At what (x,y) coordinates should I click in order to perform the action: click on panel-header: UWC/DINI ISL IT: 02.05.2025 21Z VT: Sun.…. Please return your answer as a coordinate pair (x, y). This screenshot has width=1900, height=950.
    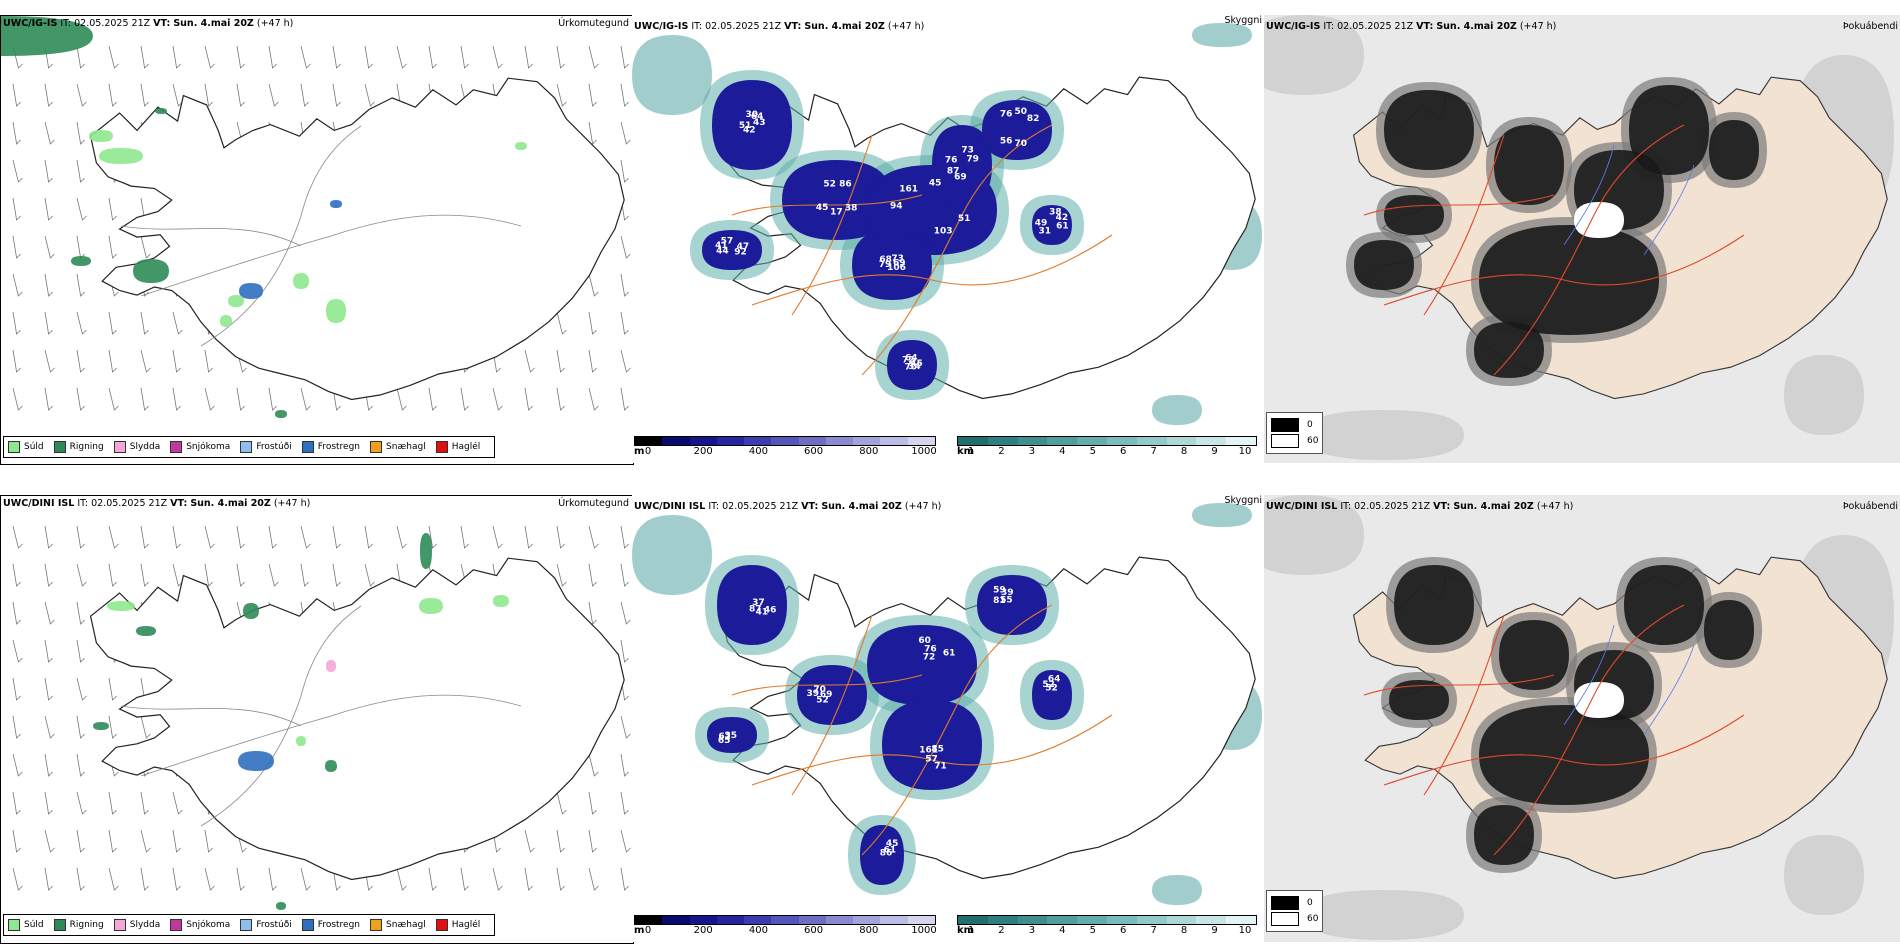
    Looking at the image, I should click on (156, 503).